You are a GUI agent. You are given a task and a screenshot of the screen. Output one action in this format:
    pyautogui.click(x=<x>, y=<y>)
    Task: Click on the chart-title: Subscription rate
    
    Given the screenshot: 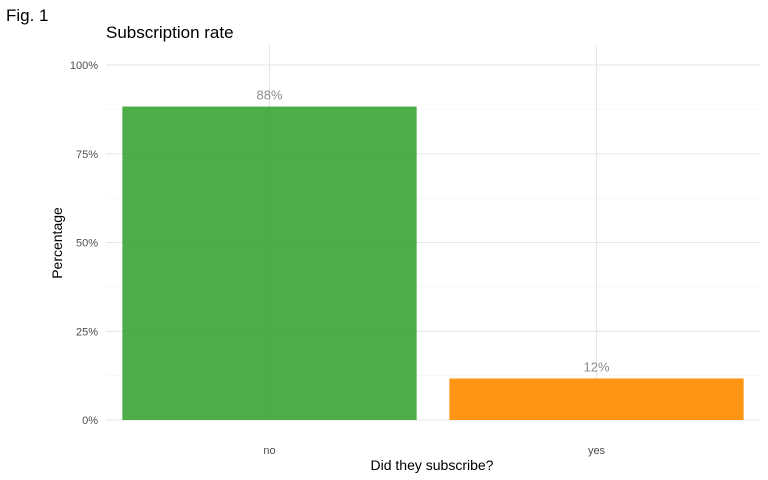 What is the action you would take?
    pyautogui.click(x=170, y=32)
    